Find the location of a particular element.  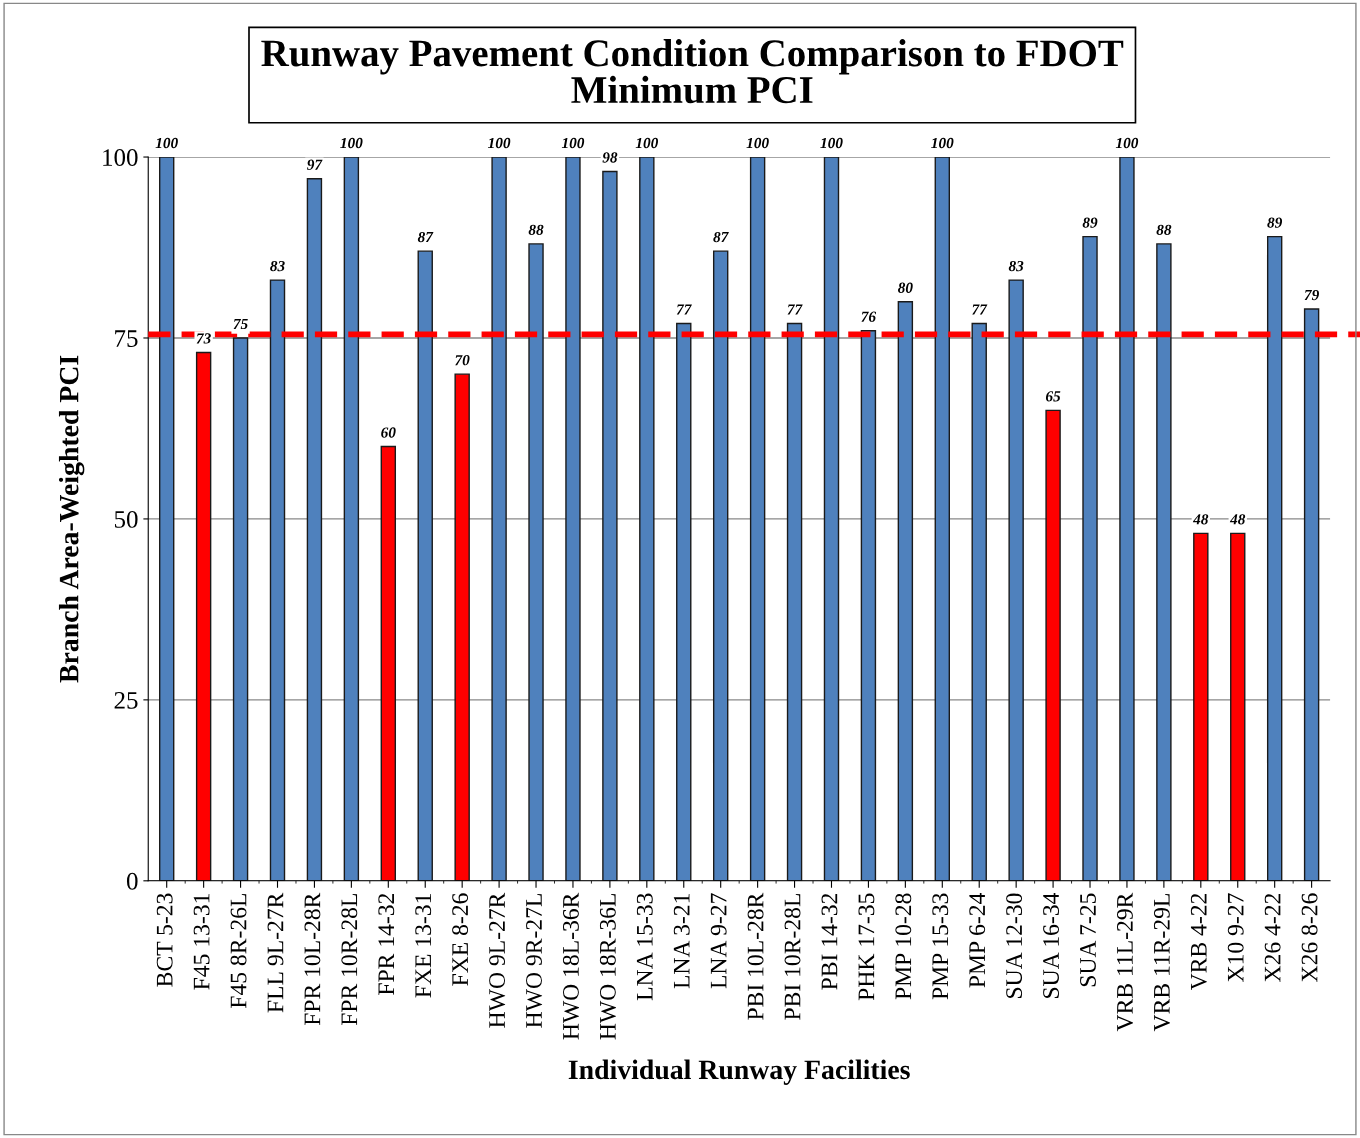

y-tick-label: 75 is located at coordinates (126, 338).